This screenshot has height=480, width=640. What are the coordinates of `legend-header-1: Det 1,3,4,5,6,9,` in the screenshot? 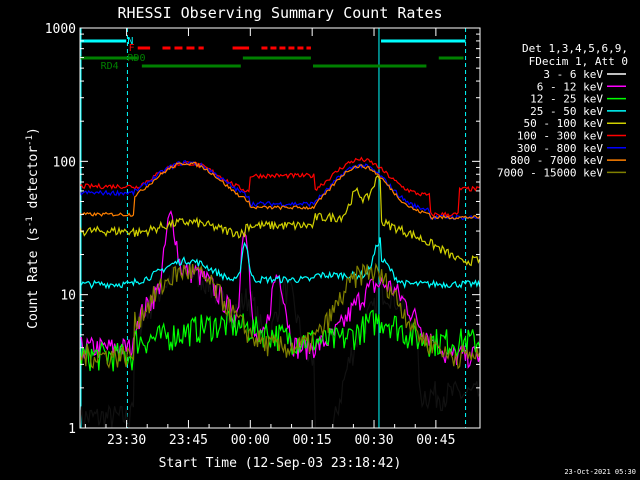 It's located at (575, 48).